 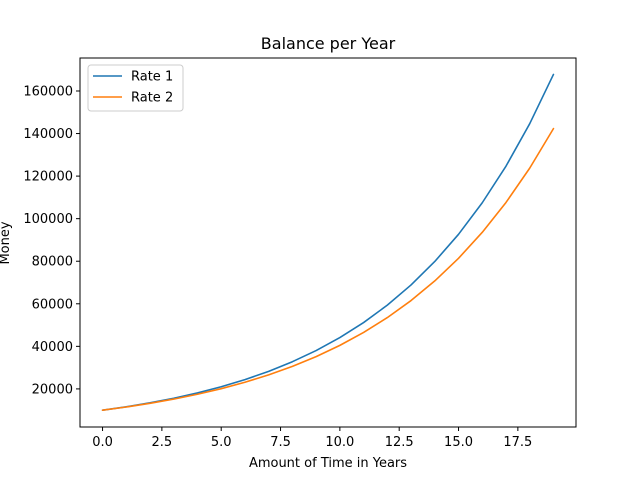 I want to click on y-tick-label: 40000, so click(x=52, y=347).